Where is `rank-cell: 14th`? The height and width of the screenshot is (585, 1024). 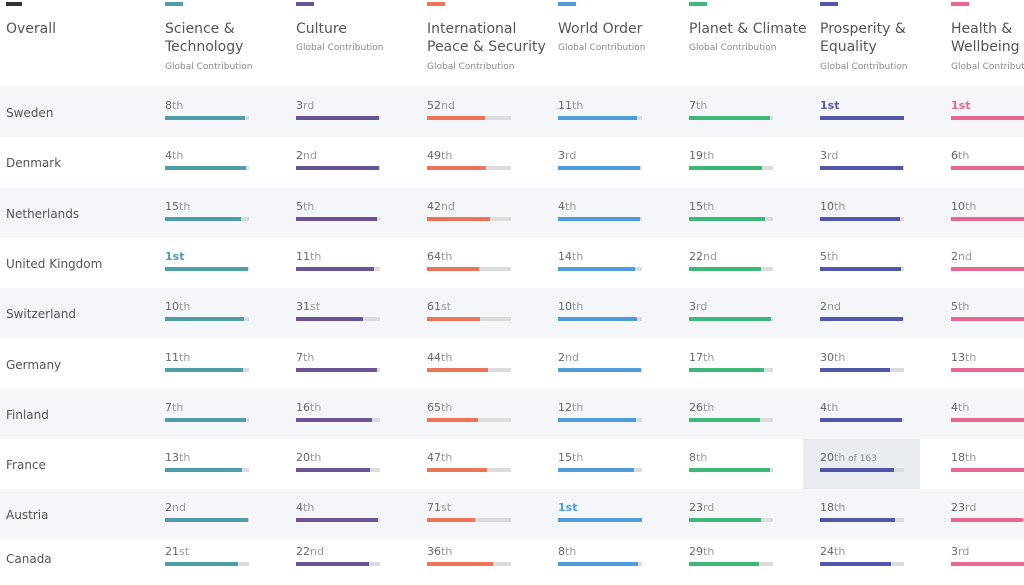 rank-cell: 14th is located at coordinates (617, 270).